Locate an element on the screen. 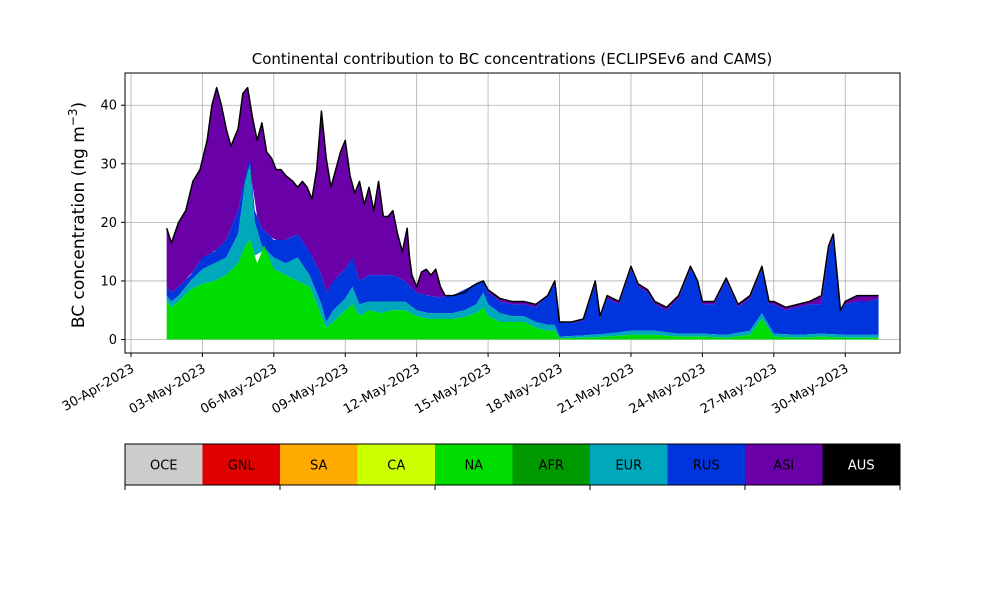 The image size is (1000, 600). legend-label-na: NA is located at coordinates (473, 466).